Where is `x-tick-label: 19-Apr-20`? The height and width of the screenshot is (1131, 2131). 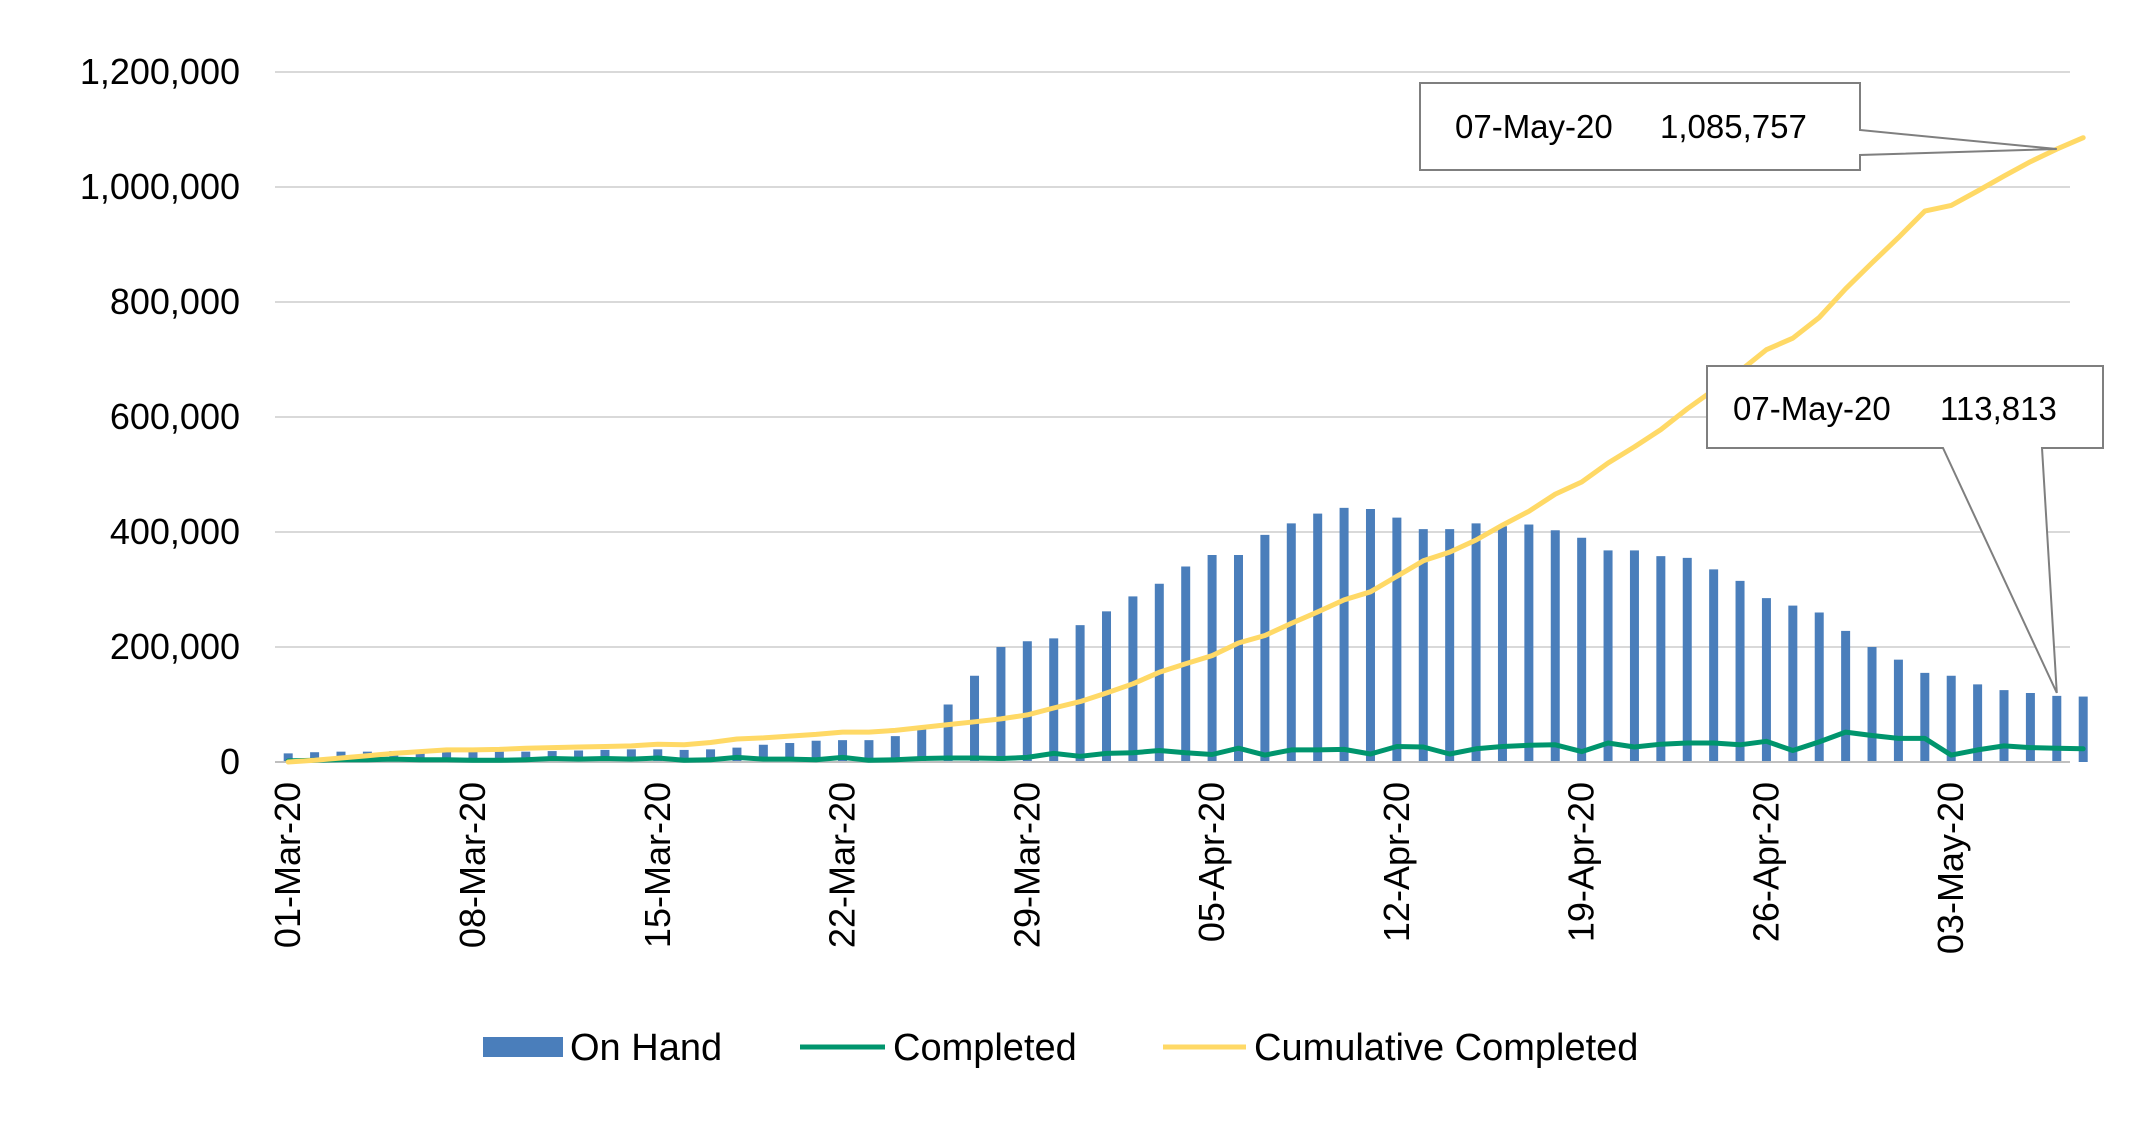 x-tick-label: 19-Apr-20 is located at coordinates (1581, 862).